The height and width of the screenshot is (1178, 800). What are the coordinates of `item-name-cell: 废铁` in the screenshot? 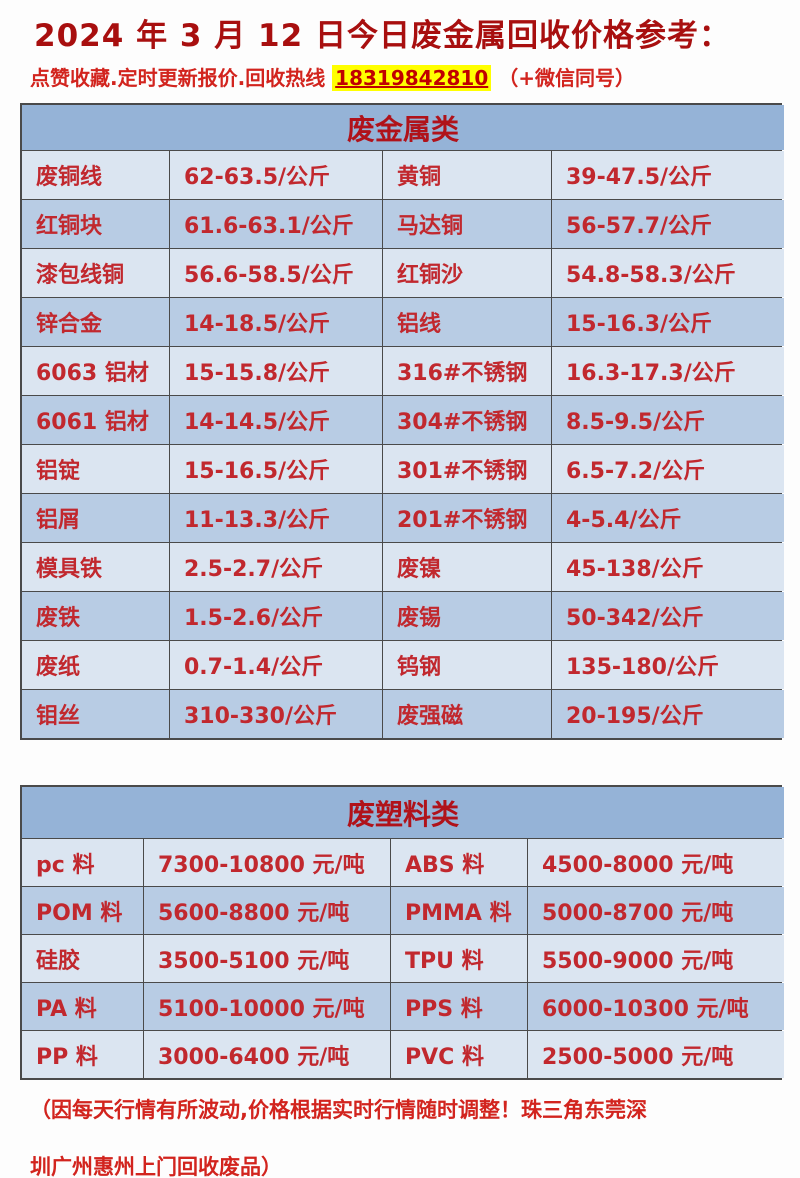 It's located at (95, 616).